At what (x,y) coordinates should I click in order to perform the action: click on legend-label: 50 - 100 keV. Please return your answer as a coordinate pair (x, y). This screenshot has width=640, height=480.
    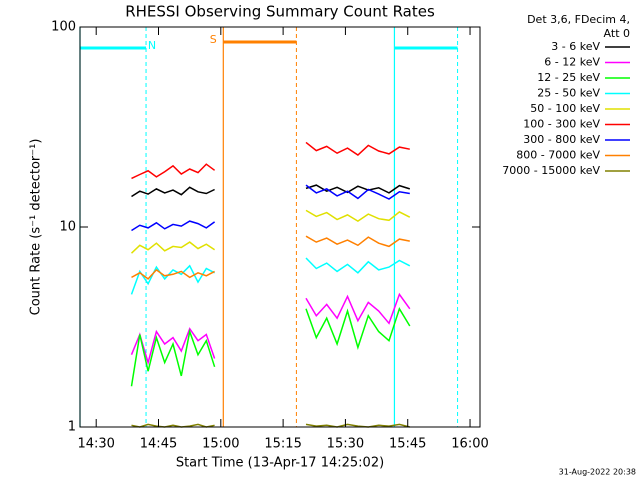
    Looking at the image, I should click on (565, 108).